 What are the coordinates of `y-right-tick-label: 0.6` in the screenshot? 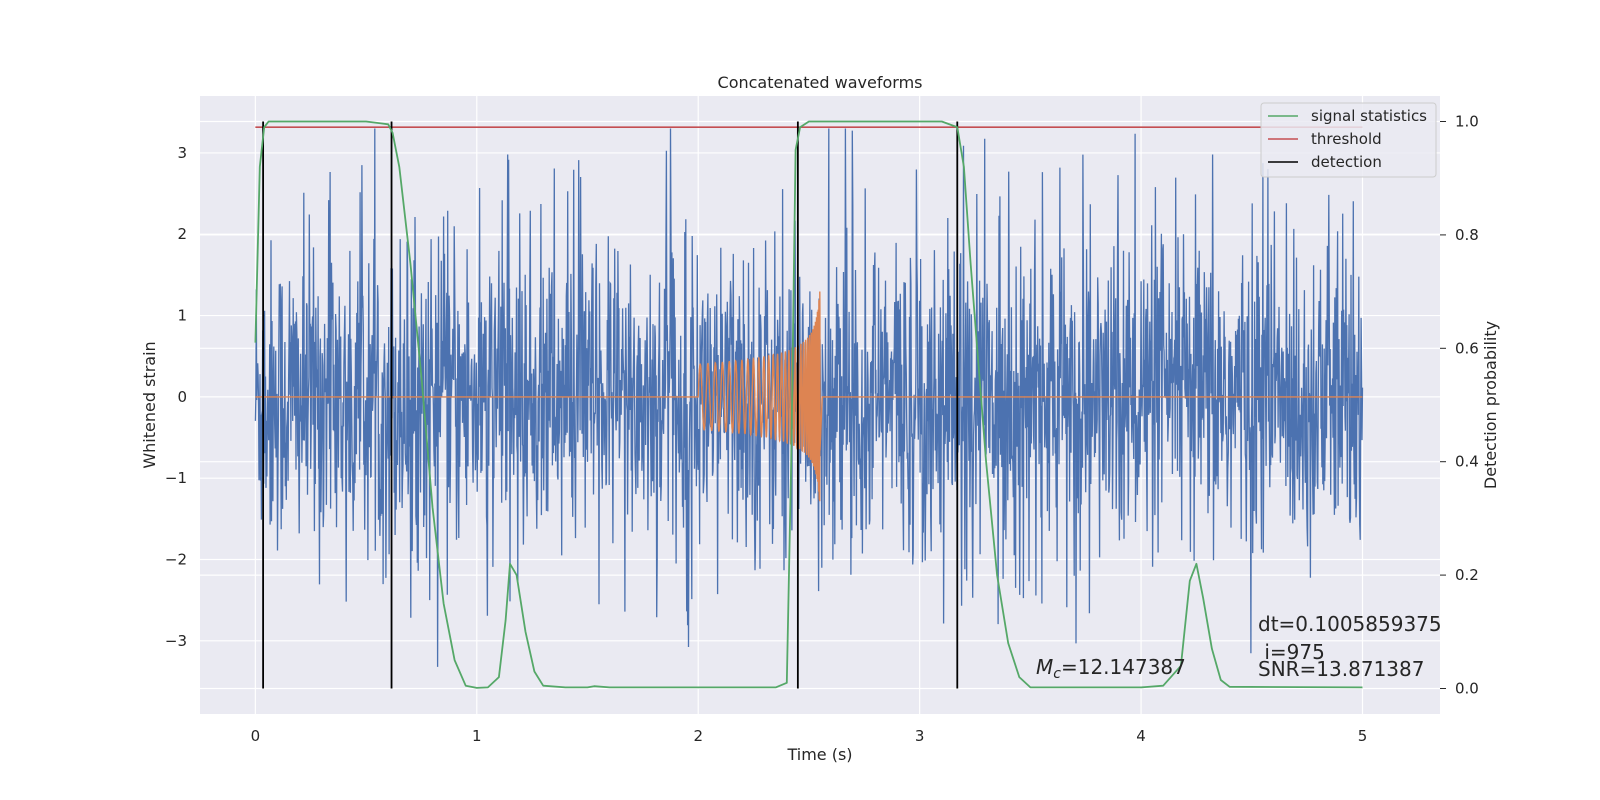 It's located at (1467, 348).